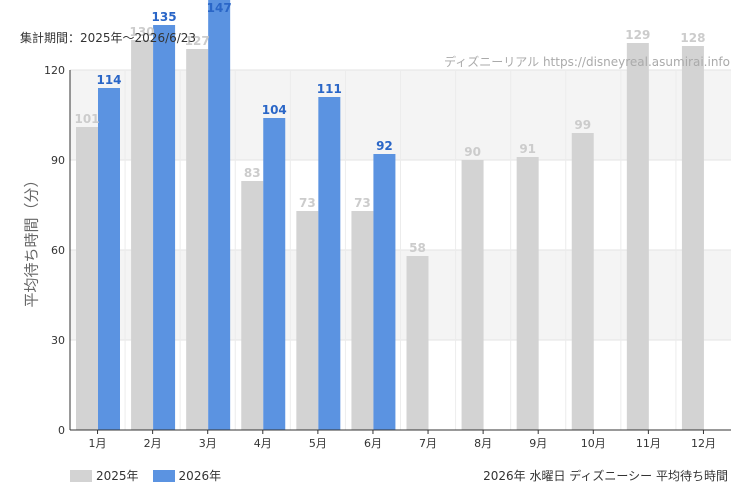 The width and height of the screenshot is (750, 500). What do you see at coordinates (274, 110) in the screenshot?
I see `bar-value-label: 104` at bounding box center [274, 110].